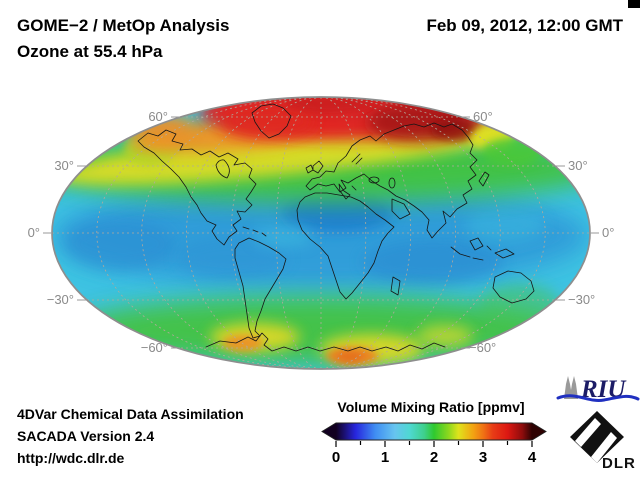 The image size is (640, 480). I want to click on lat-label-left-m60: −60°, so click(154, 347).